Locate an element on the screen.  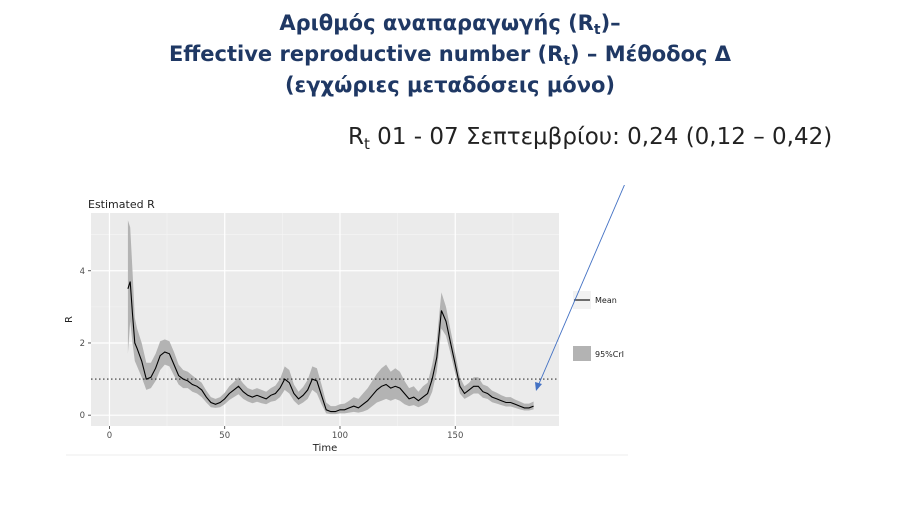
x-tick-label: 100 is located at coordinates (340, 436).